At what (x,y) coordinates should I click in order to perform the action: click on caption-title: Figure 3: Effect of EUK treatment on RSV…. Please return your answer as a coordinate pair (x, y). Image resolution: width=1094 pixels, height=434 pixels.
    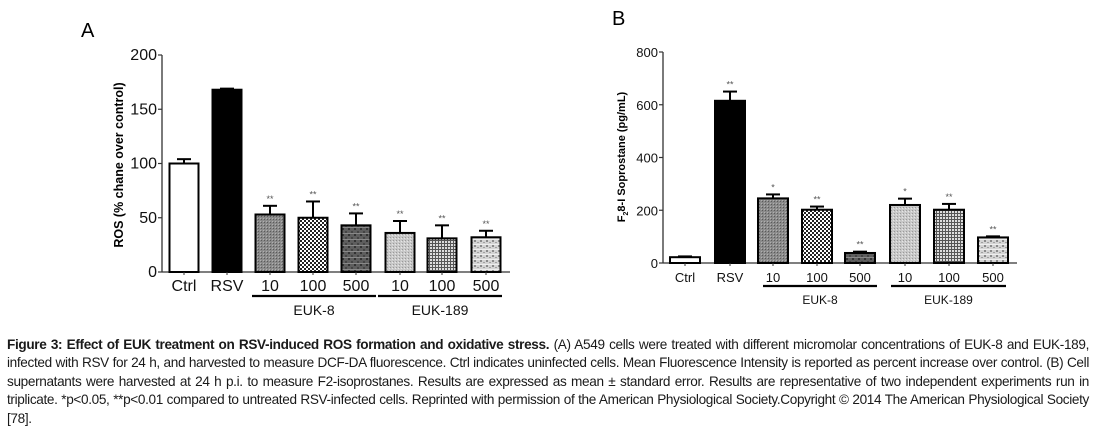
    Looking at the image, I should click on (278, 344).